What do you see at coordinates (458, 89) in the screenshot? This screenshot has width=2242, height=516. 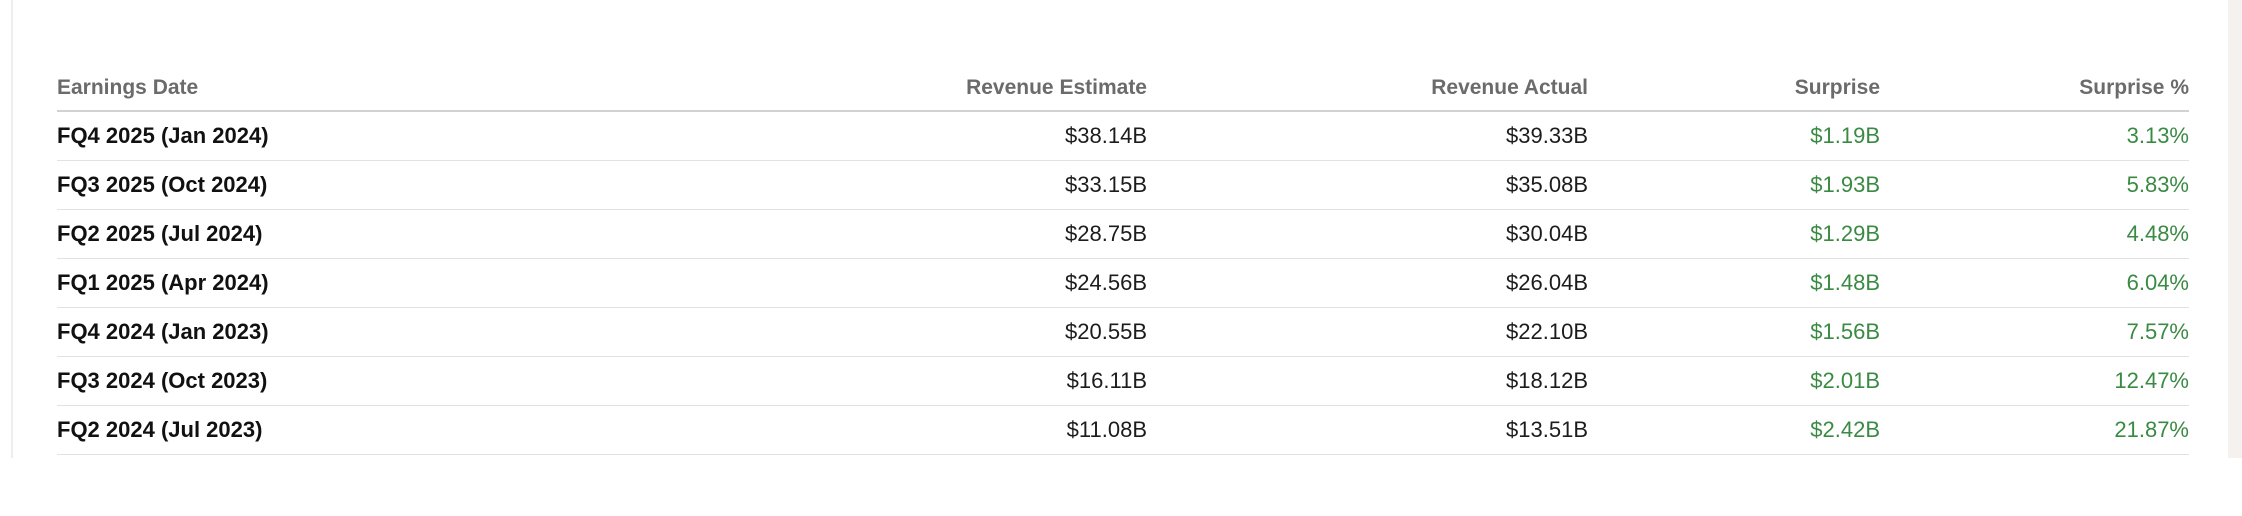 I see `column-header-earnings-date: Earnings Date` at bounding box center [458, 89].